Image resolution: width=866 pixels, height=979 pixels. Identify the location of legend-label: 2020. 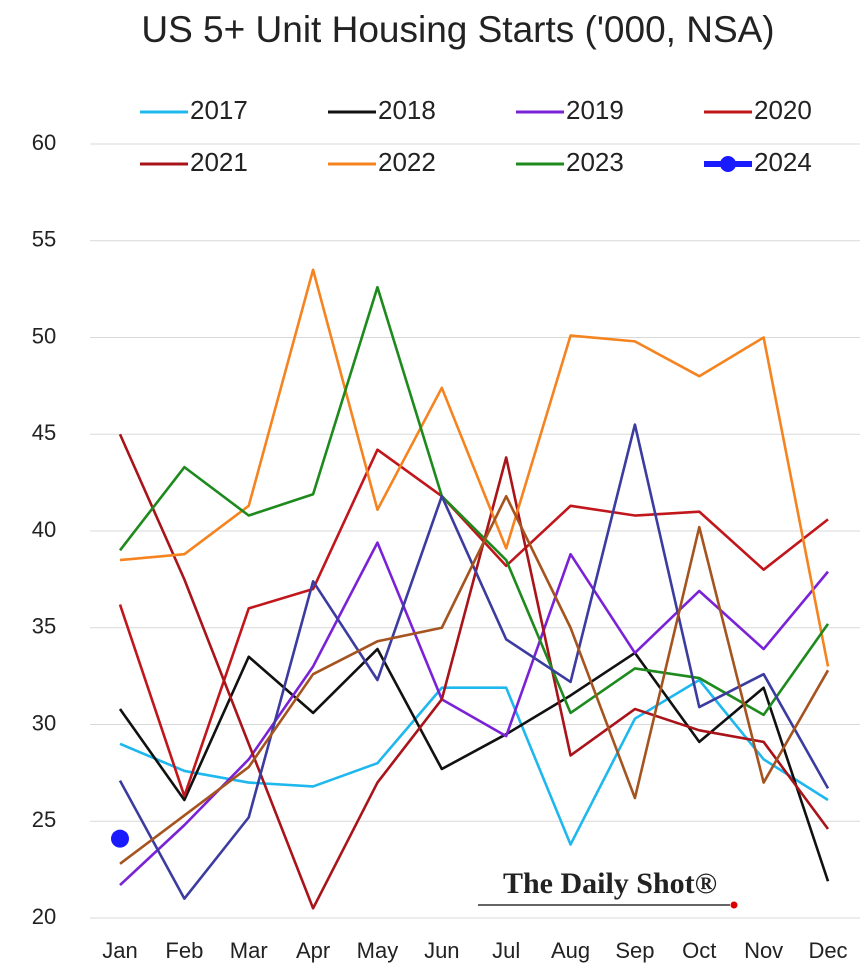
(783, 110).